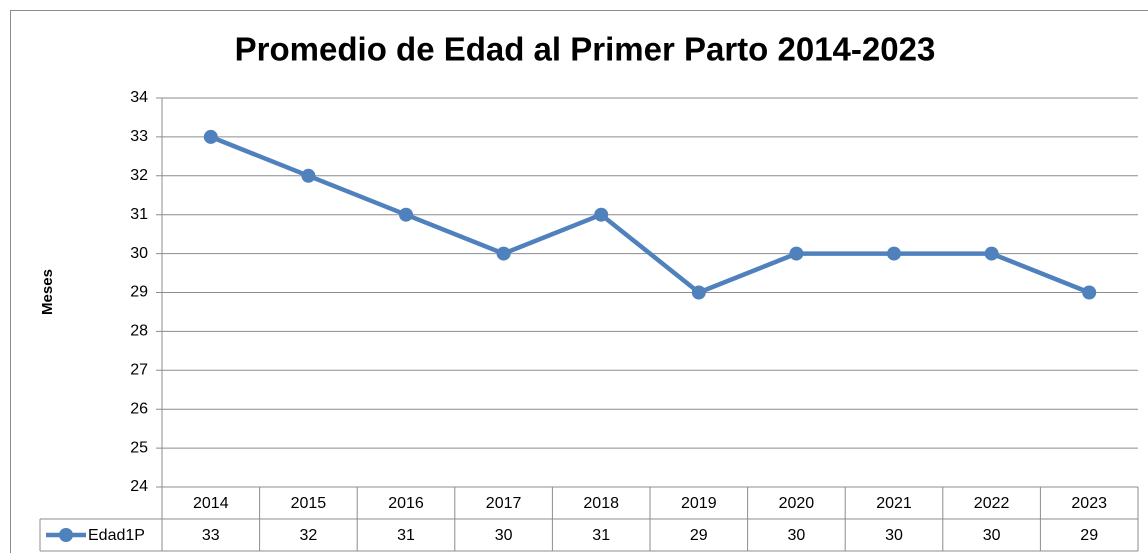  What do you see at coordinates (211, 535) in the screenshot?
I see `table-value: 33` at bounding box center [211, 535].